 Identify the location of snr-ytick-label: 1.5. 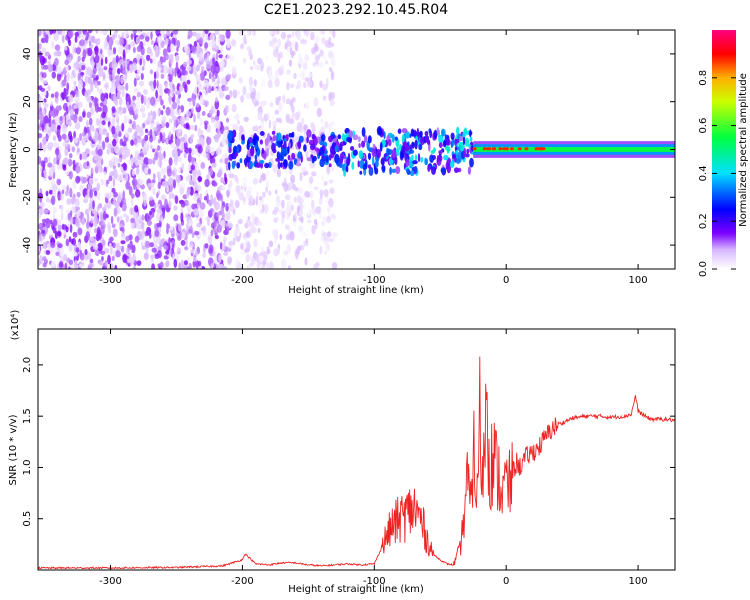
(27, 416).